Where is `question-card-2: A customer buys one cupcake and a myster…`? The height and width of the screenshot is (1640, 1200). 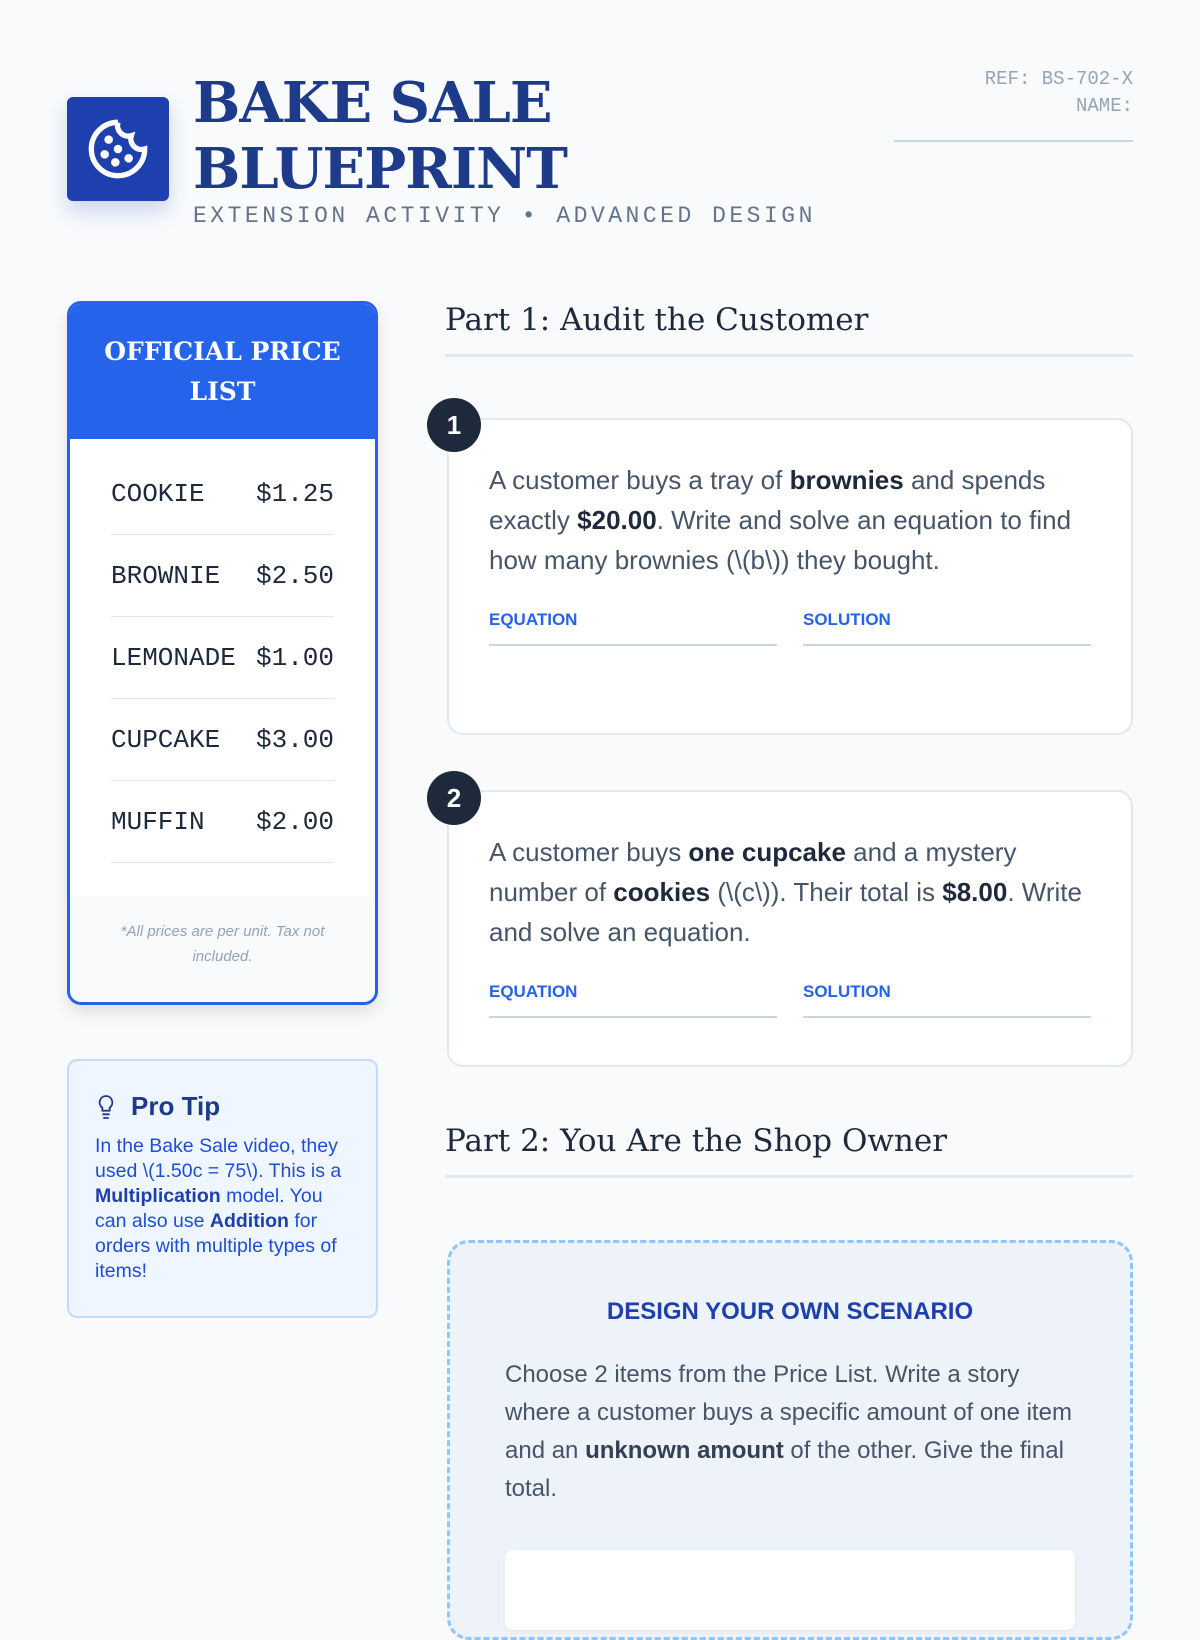
question-card-2: A customer buys one cupcake and a myster… is located at coordinates (790, 928).